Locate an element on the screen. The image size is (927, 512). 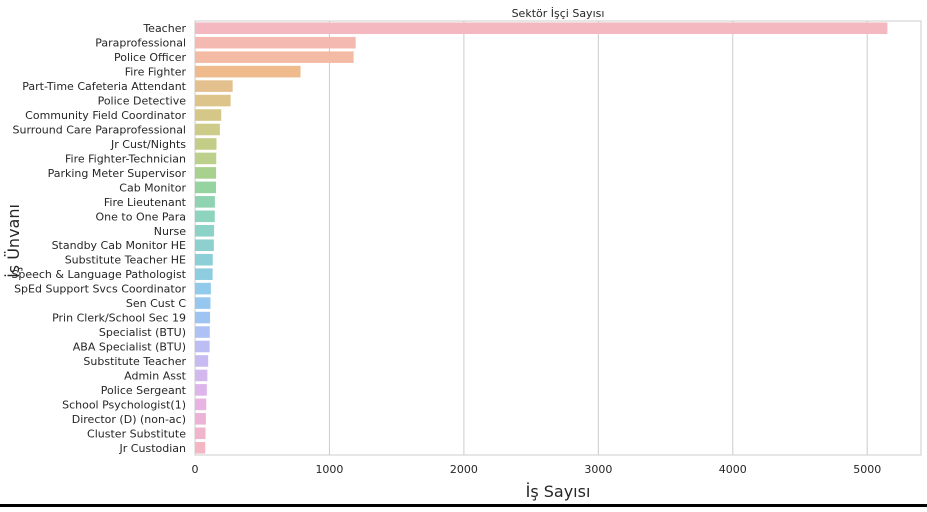
y-tick-label: Cab Monitor is located at coordinates (152, 187).